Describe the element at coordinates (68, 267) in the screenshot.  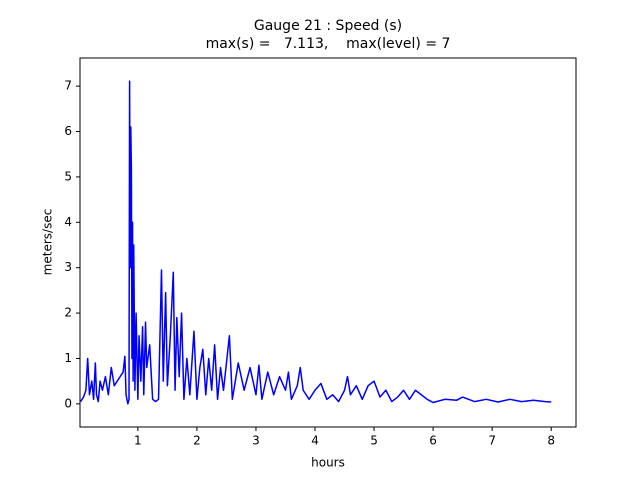
I see `y-tick-label: 3` at that location.